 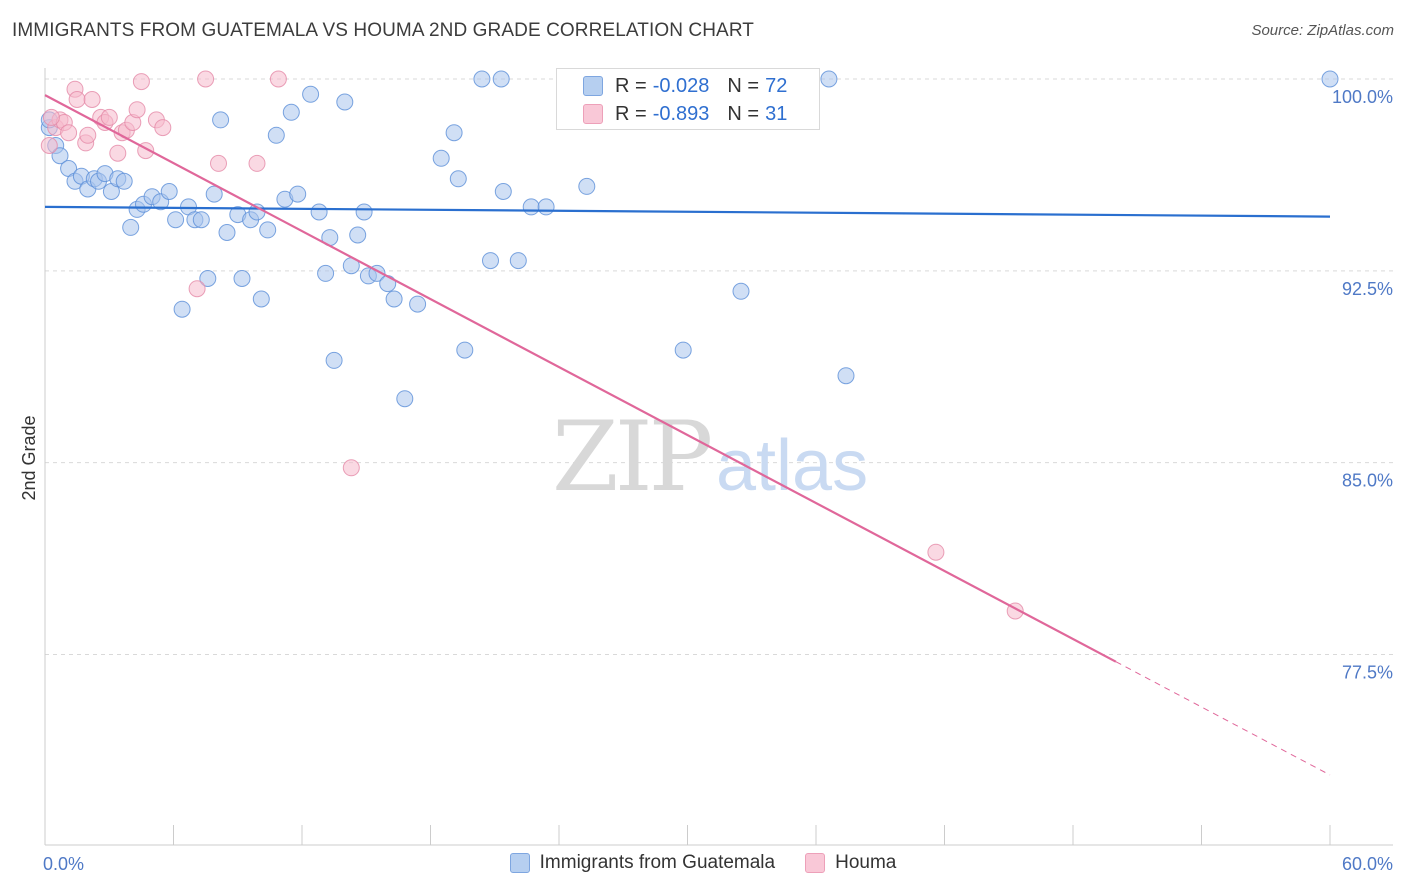 I want to click on x-tick-label: 60.0%, so click(x=1367, y=864).